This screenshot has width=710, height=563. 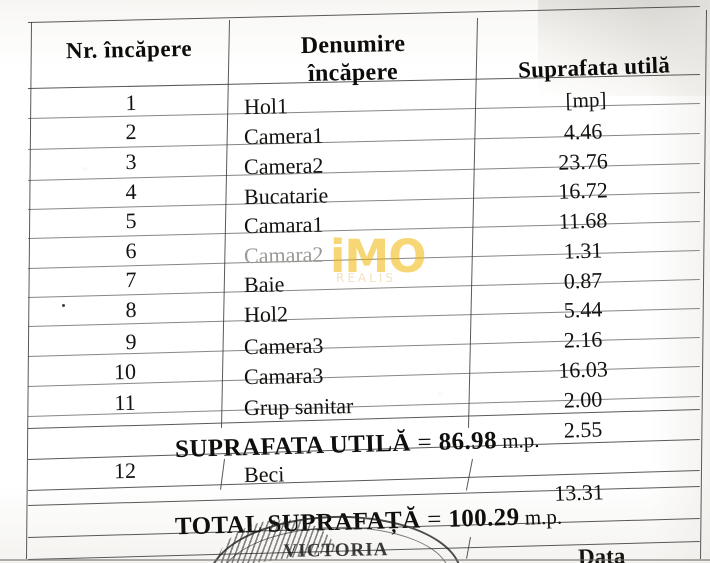 I want to click on summary-useful-area-value: 86.98, so click(x=468, y=441).